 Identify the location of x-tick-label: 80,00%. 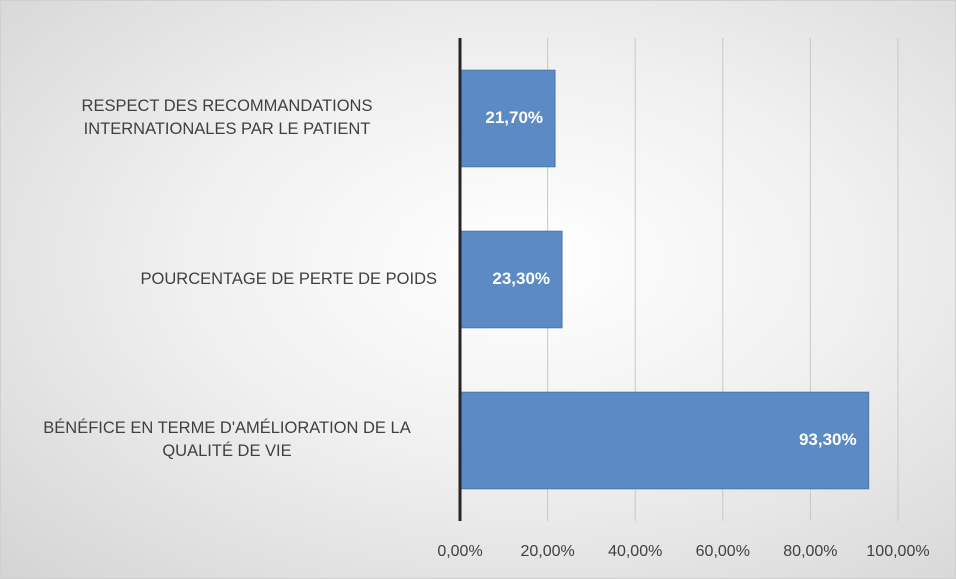
(810, 551).